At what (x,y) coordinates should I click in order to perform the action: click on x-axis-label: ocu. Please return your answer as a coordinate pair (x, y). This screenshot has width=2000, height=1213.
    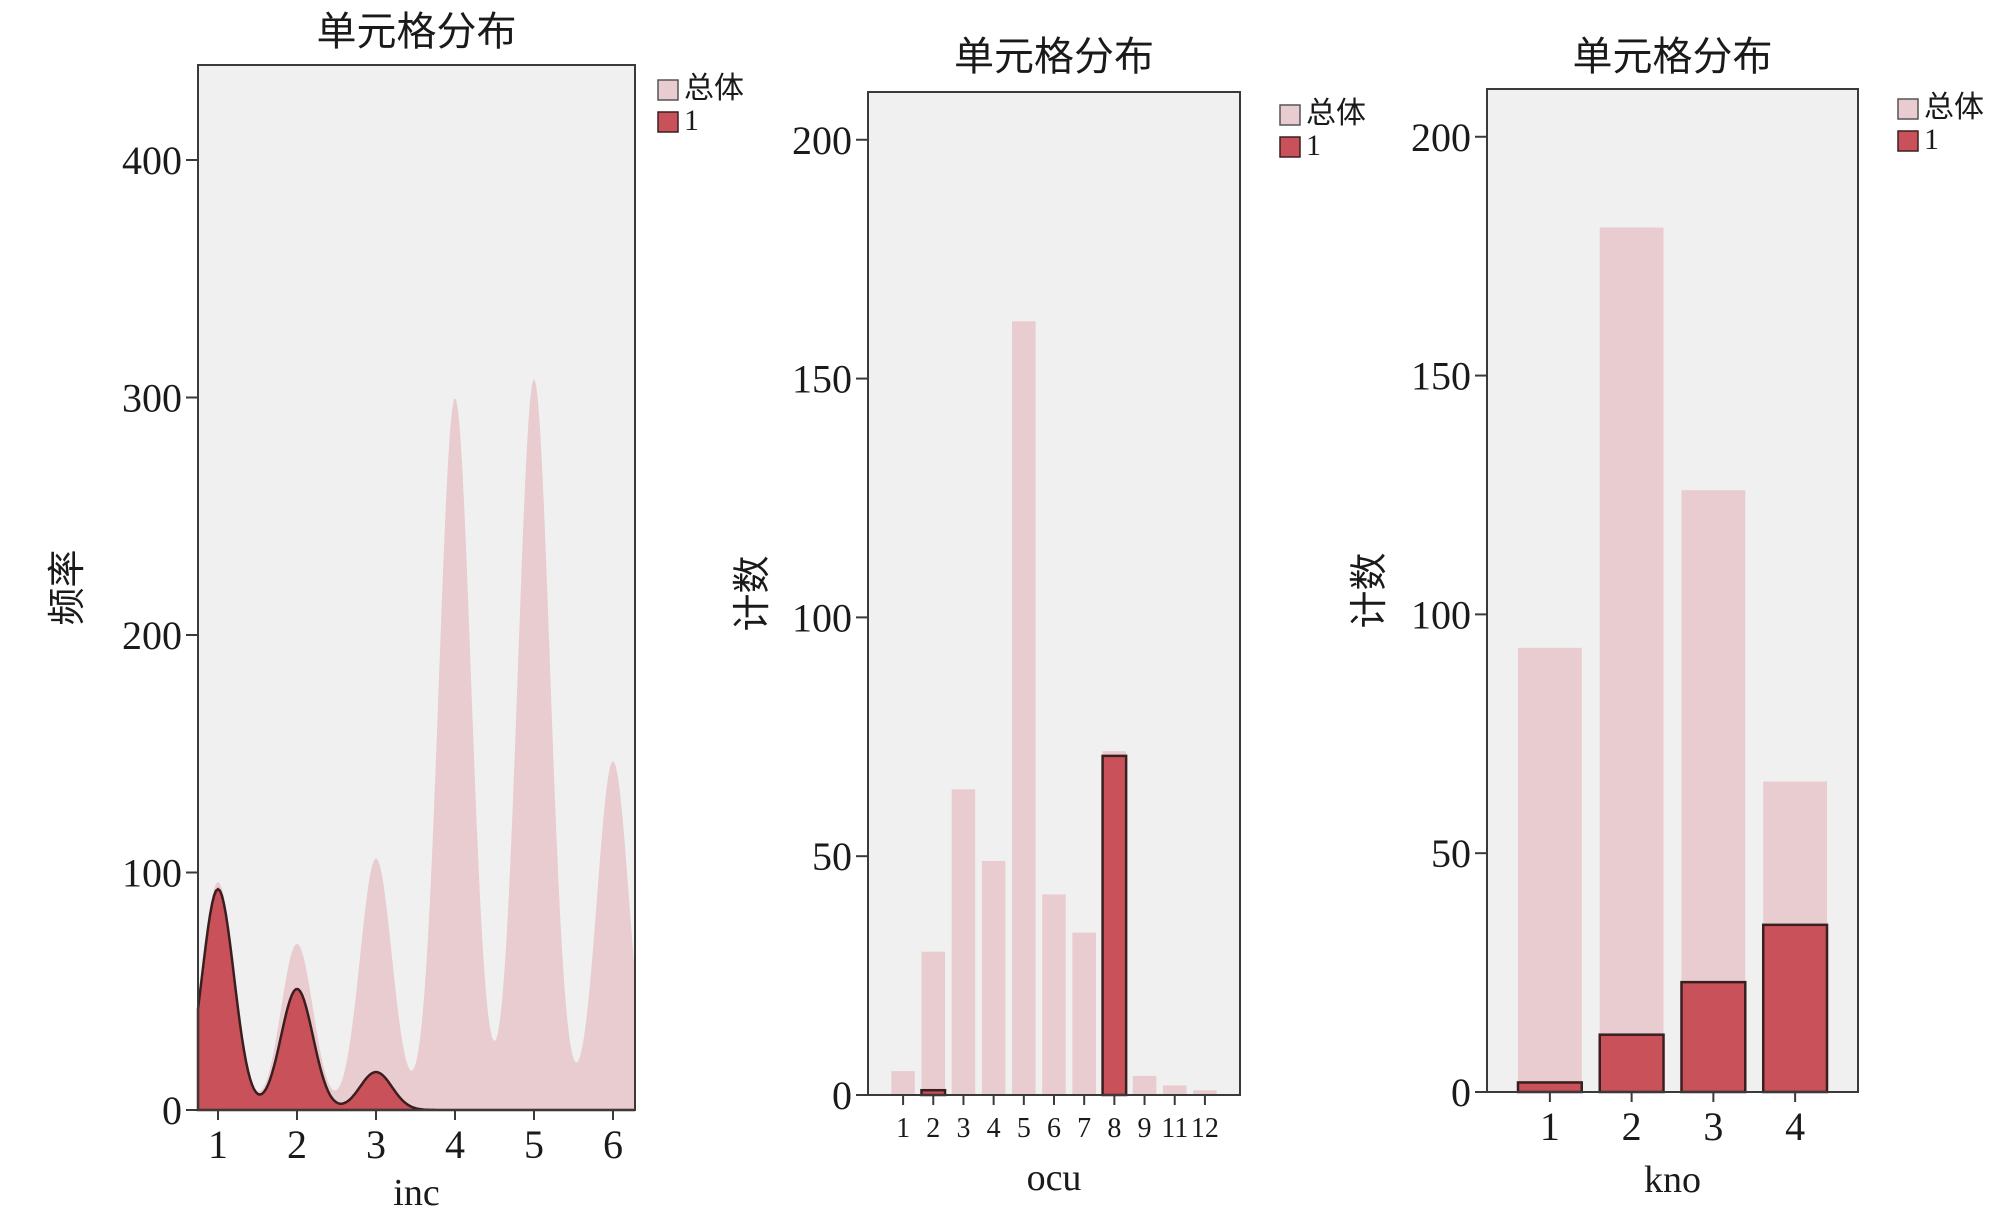
    Looking at the image, I should click on (1054, 1178).